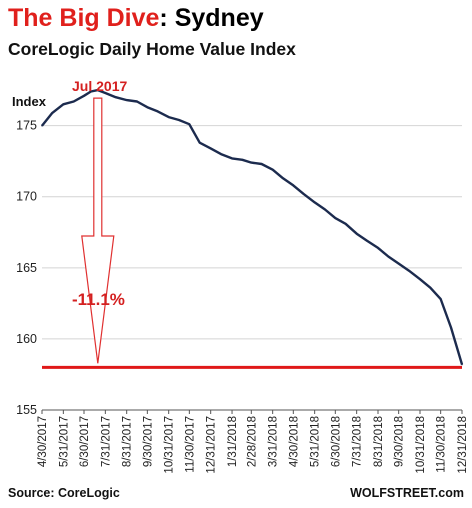 The height and width of the screenshot is (508, 472). What do you see at coordinates (128, 441) in the screenshot?
I see `x-tick-label: 8/31/2017` at bounding box center [128, 441].